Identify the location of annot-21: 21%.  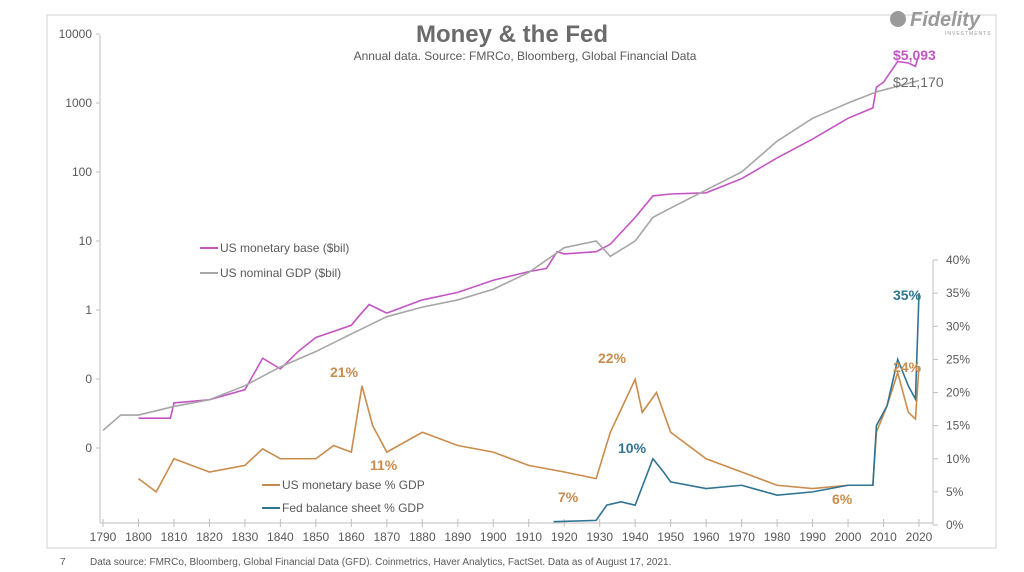
(344, 372).